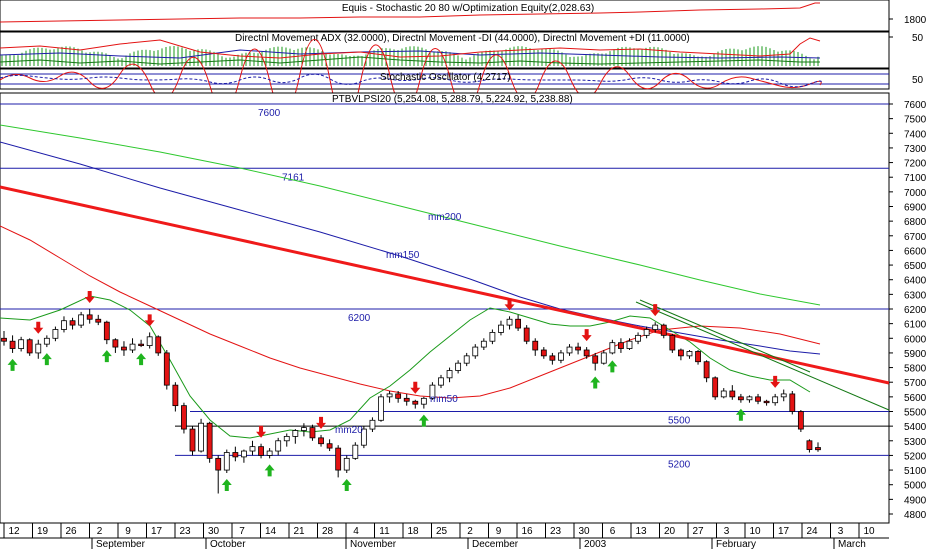  I want to click on ma-labels: mm200 mm150 mm50 mm20, so click(398, 324).